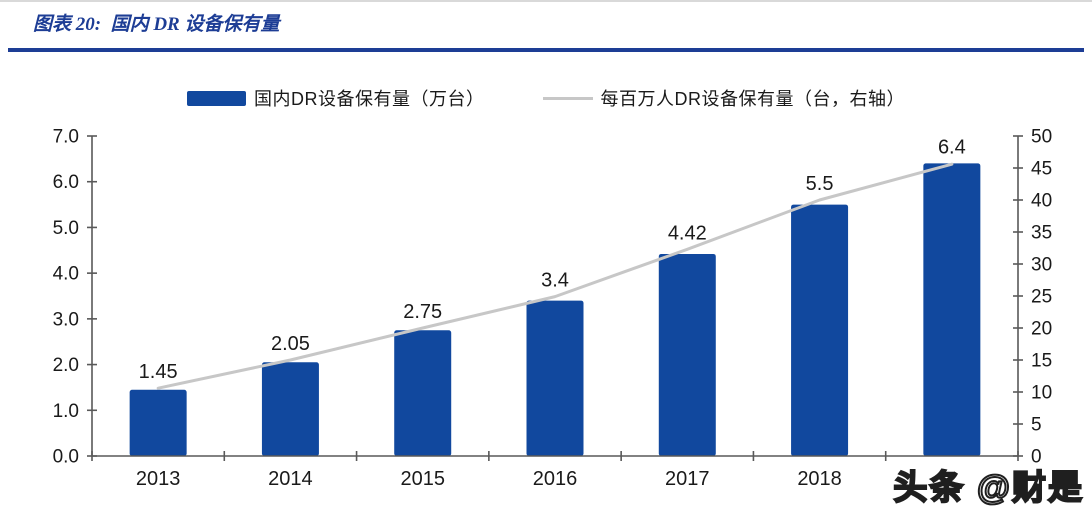  What do you see at coordinates (1041, 329) in the screenshot?
I see `y-axis-right-label: 20` at bounding box center [1041, 329].